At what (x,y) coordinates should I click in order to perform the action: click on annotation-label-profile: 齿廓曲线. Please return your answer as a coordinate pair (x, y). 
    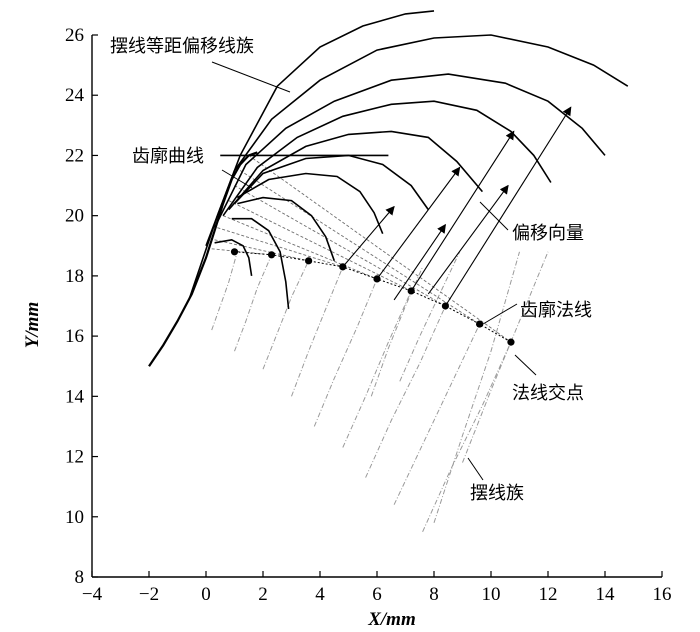
    Looking at the image, I should click on (168, 156).